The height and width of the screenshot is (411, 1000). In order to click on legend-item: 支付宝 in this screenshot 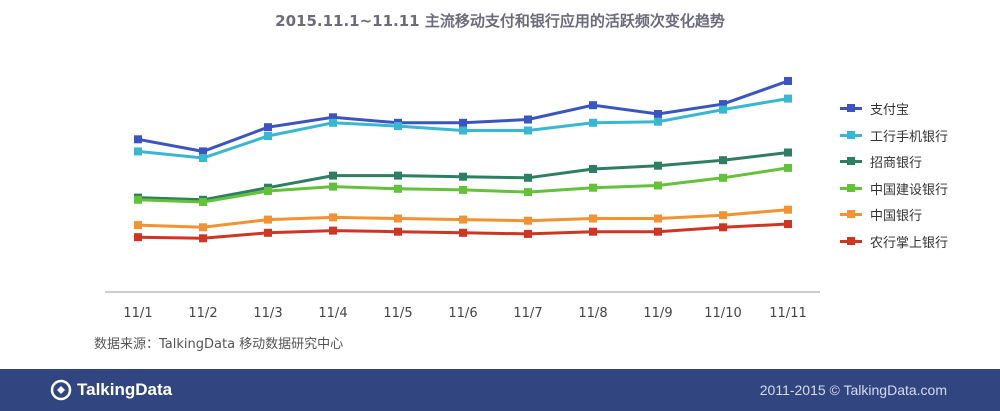, I will do `click(874, 108)`.